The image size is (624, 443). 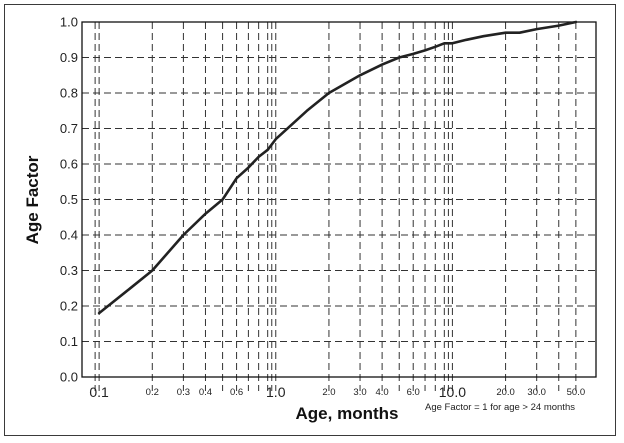 What do you see at coordinates (500, 407) in the screenshot?
I see `age-factor-note: Age Factor = 1 for age > 24 months` at bounding box center [500, 407].